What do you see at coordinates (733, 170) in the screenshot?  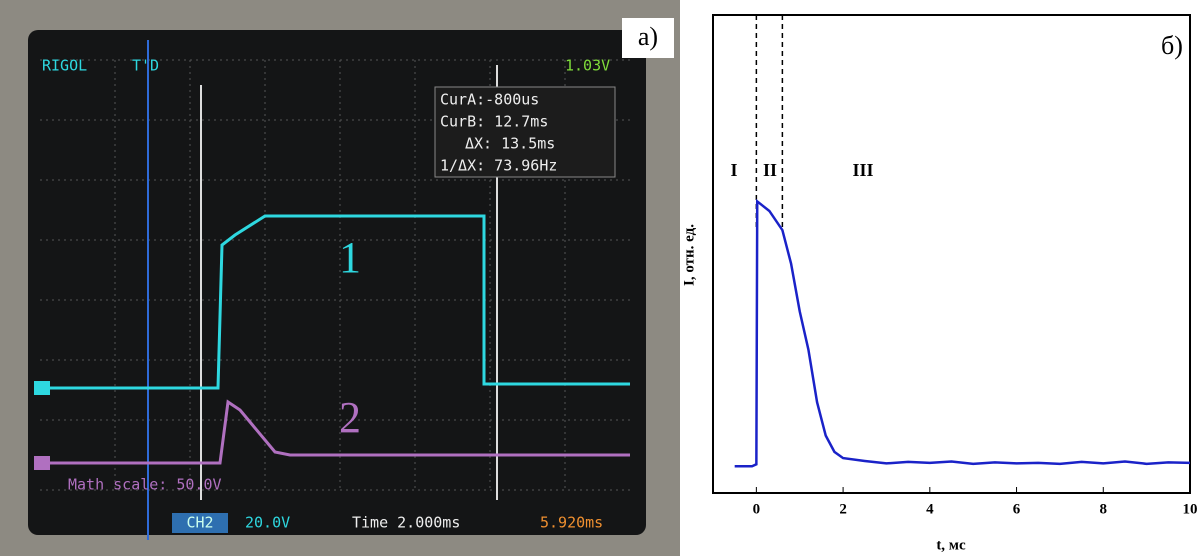 I see `region-label: I` at bounding box center [733, 170].